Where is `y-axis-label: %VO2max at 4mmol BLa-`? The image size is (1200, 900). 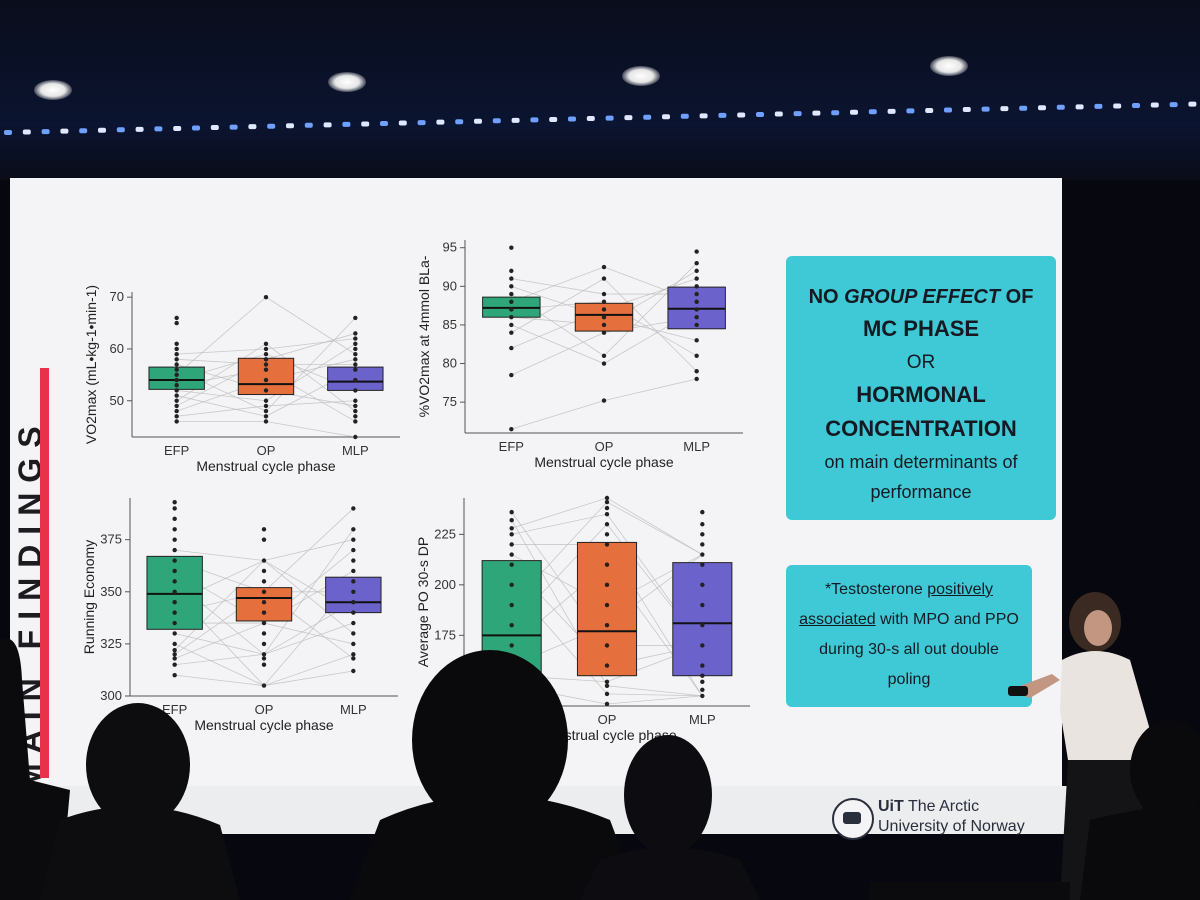 y-axis-label: %VO2max at 4mmol BLa- is located at coordinates (424, 336).